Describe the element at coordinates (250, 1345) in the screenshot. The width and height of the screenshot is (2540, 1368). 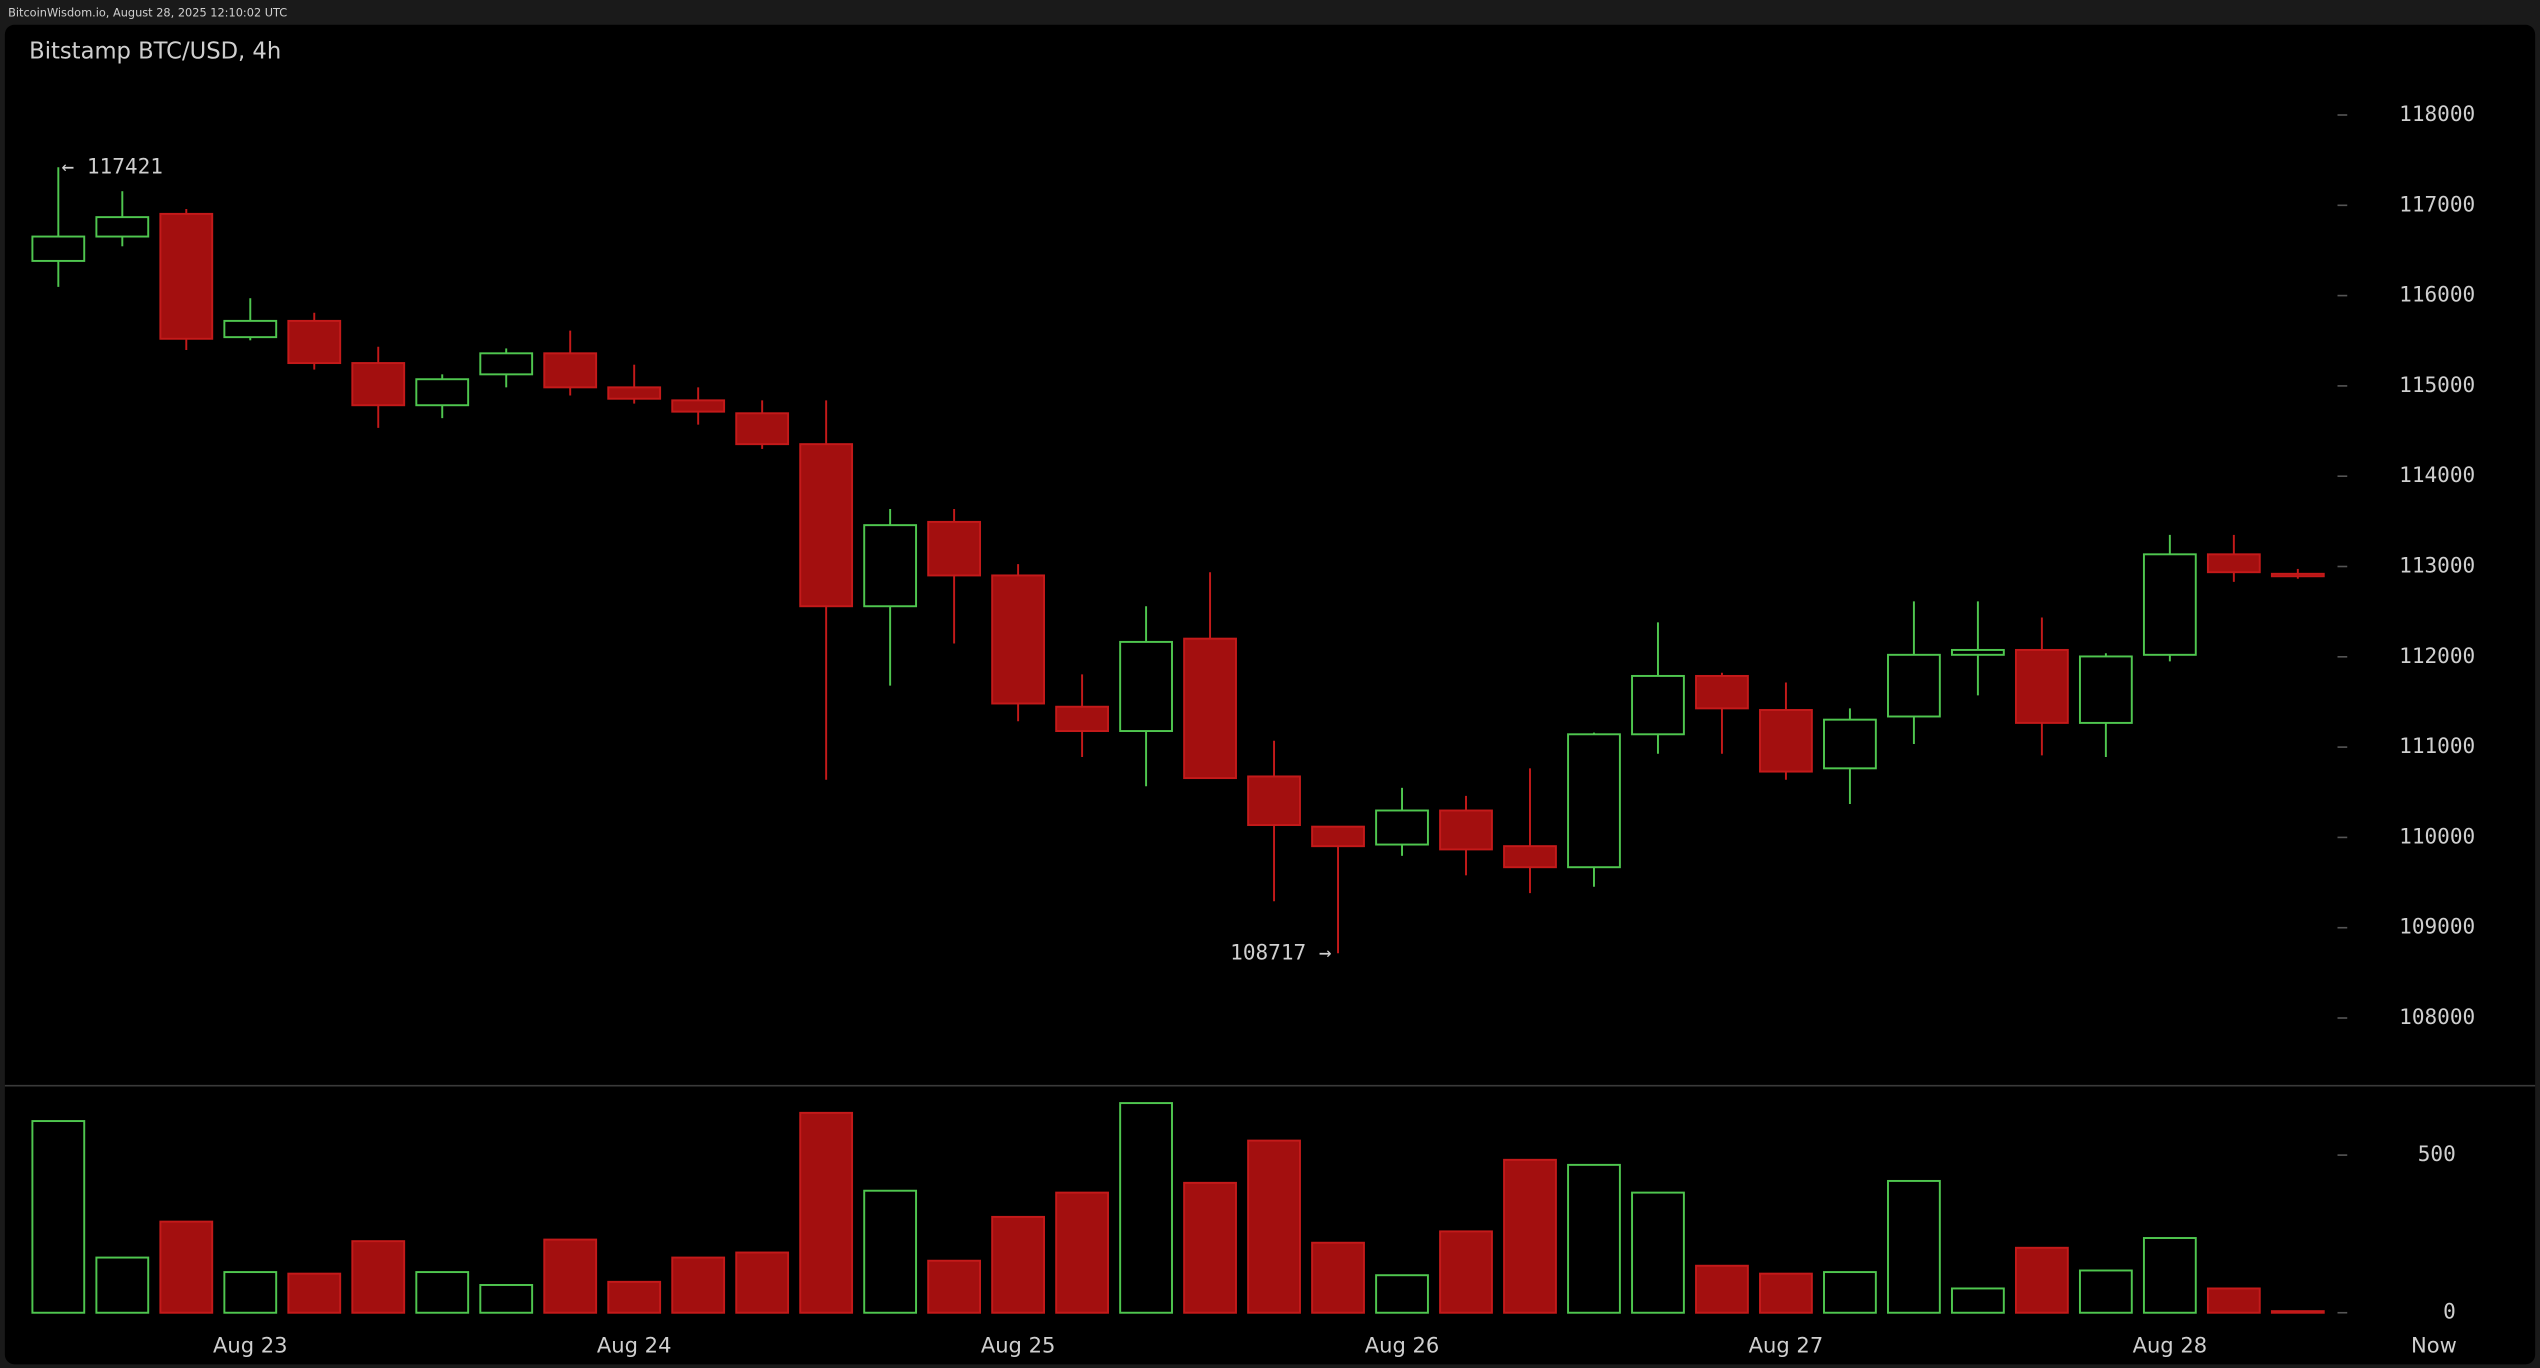
I see `x-tick-label: Aug 23` at that location.